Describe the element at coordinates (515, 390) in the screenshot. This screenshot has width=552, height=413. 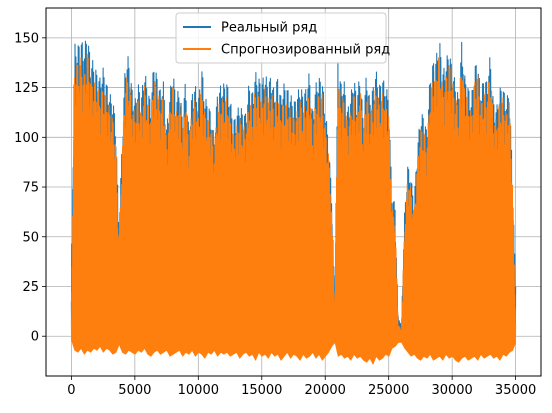
I see `x-tick-label: 35000` at that location.